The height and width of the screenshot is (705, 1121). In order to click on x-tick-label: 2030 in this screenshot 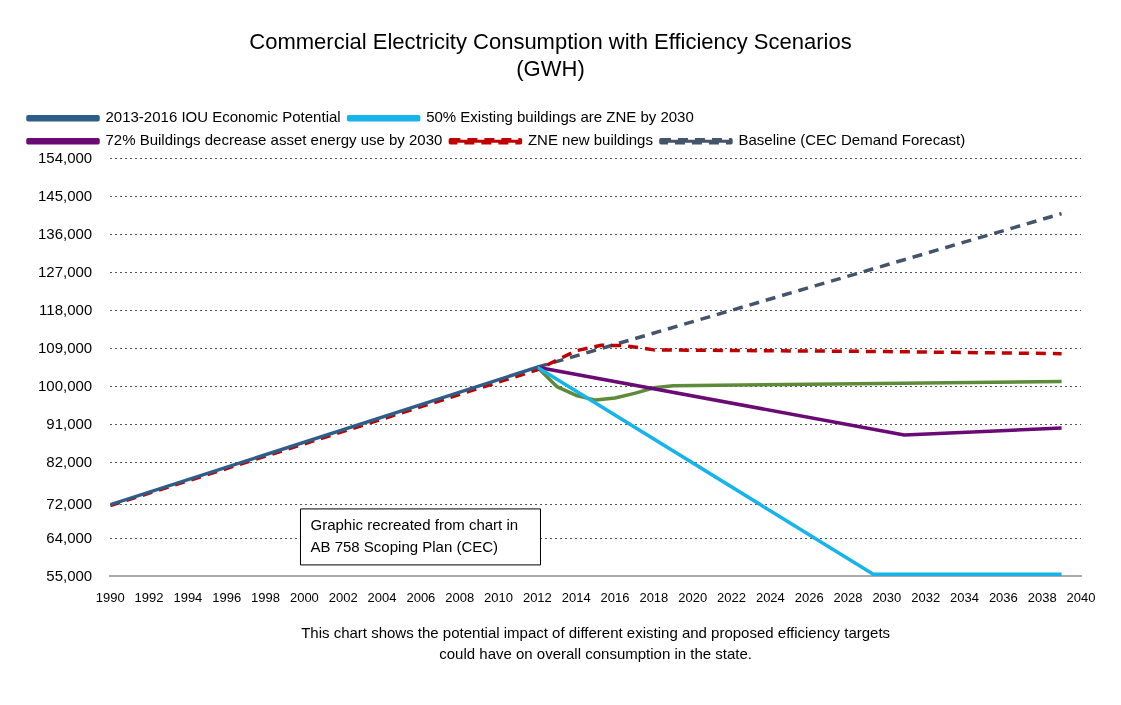, I will do `click(887, 597)`.